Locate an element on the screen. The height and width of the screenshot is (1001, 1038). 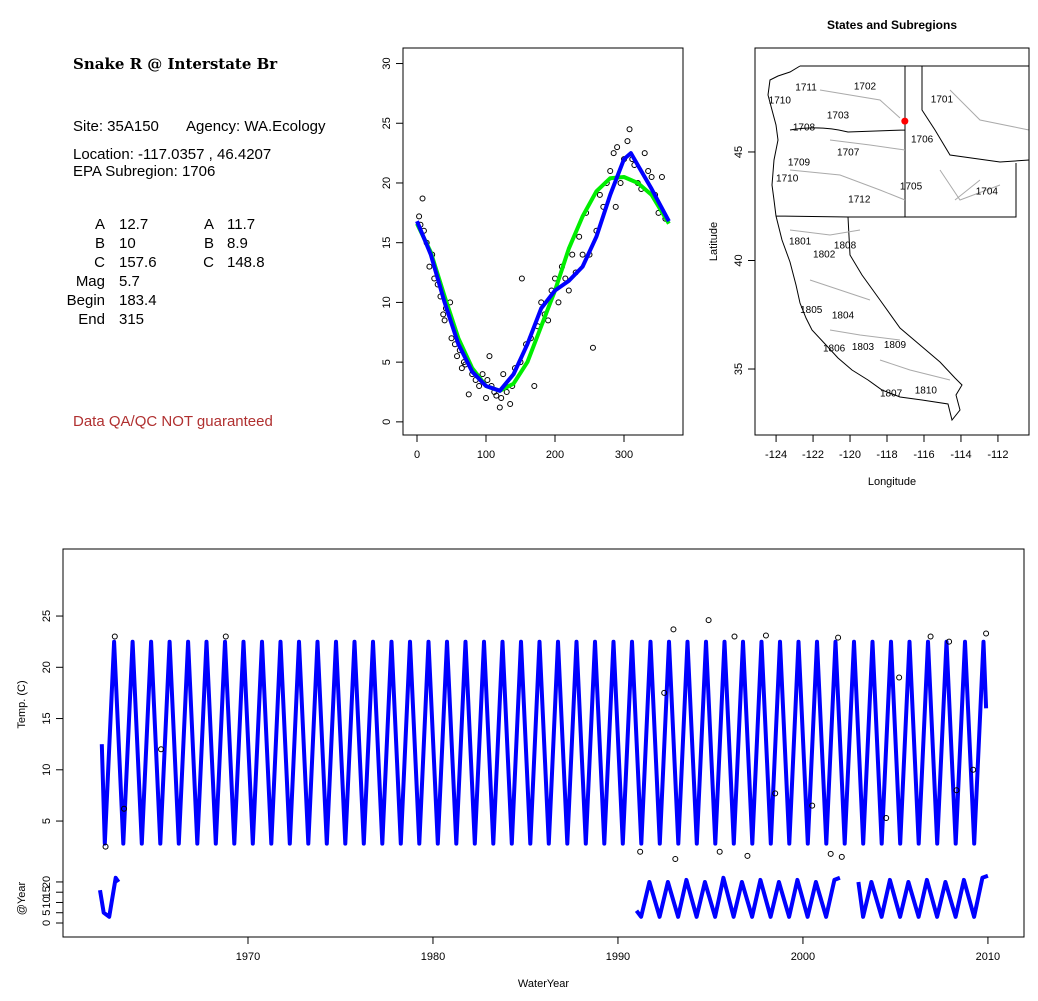
x-tick-label: 0 is located at coordinates (417, 455).